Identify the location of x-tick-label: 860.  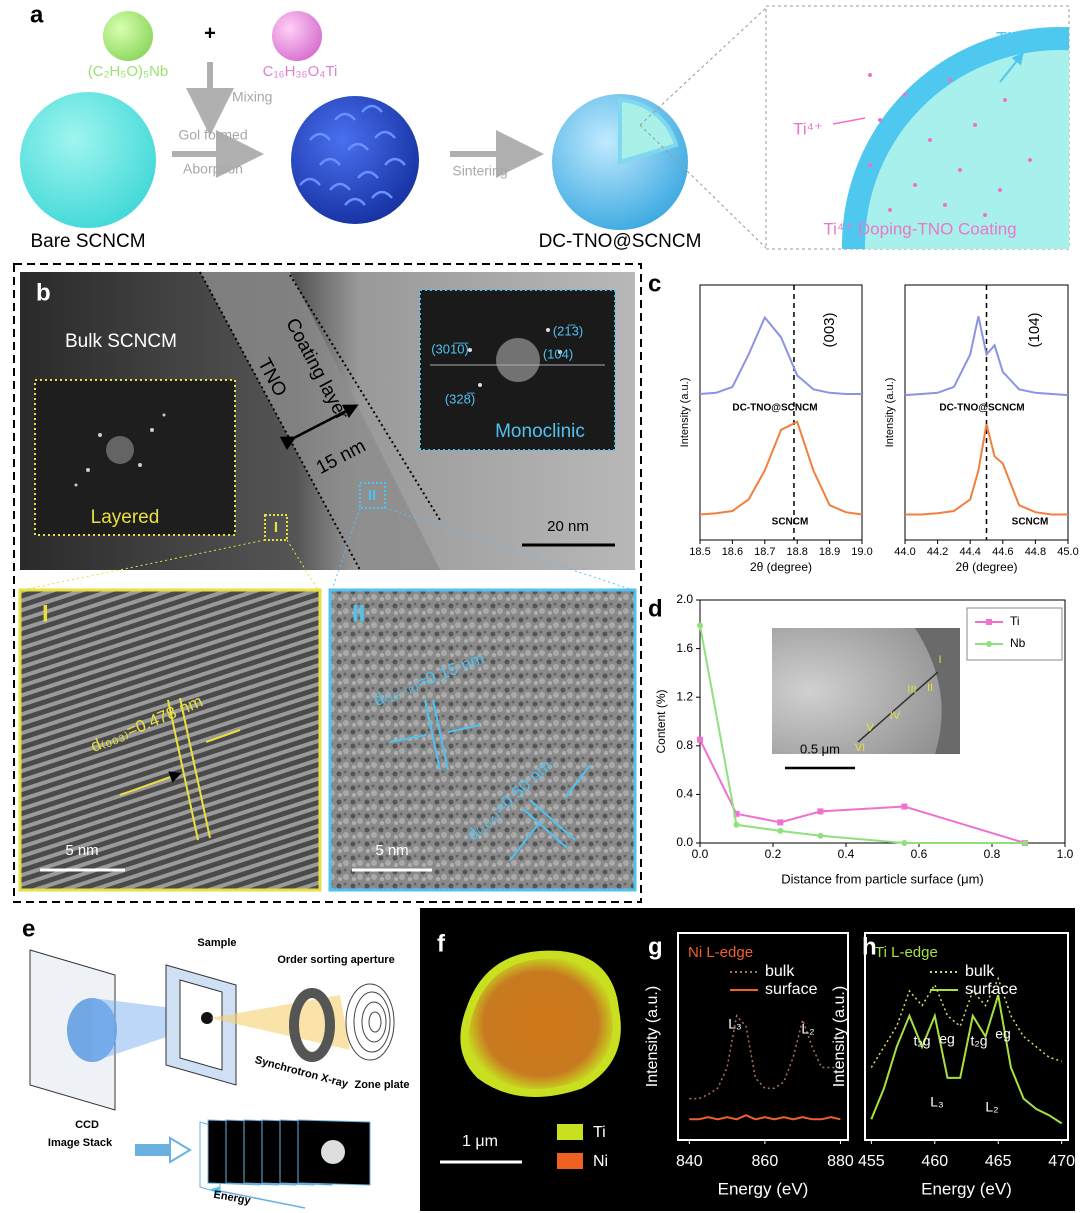
(765, 1161).